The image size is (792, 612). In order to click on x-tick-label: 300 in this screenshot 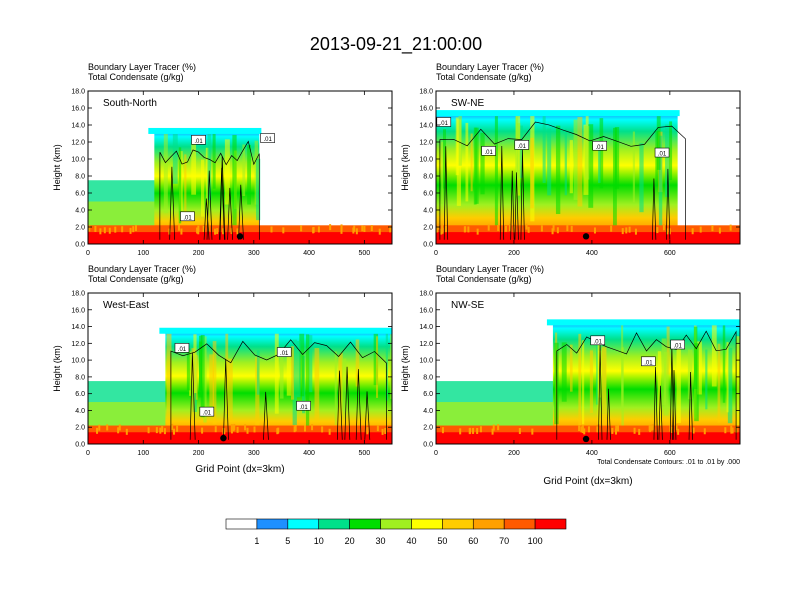, I will do `click(254, 453)`.